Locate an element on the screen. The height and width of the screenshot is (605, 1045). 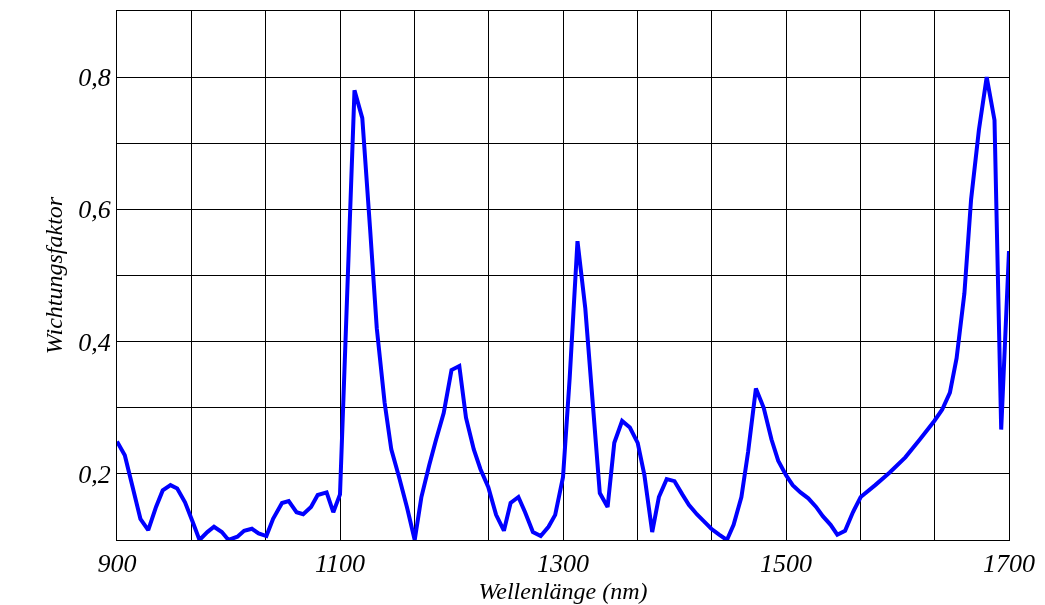
y-axis-title: Wichtungsfaktor is located at coordinates (54, 275).